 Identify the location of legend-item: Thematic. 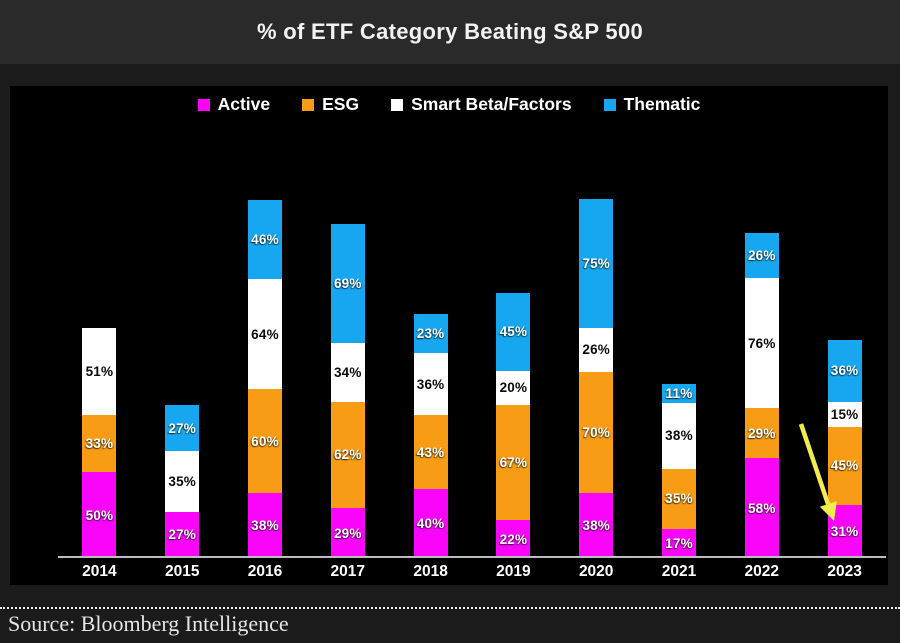
(652, 104).